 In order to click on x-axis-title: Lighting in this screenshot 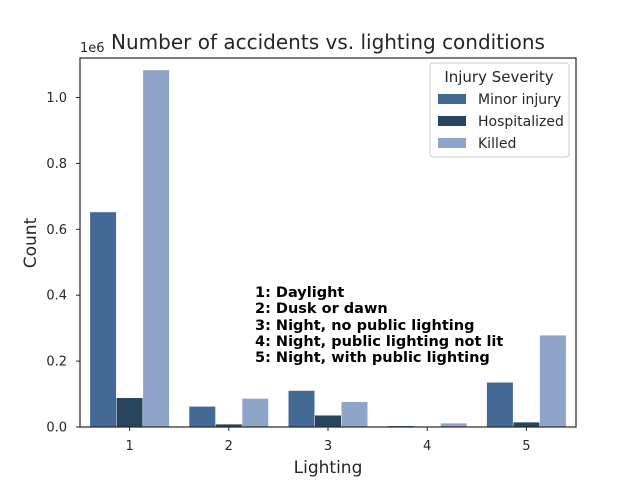, I will do `click(328, 468)`.